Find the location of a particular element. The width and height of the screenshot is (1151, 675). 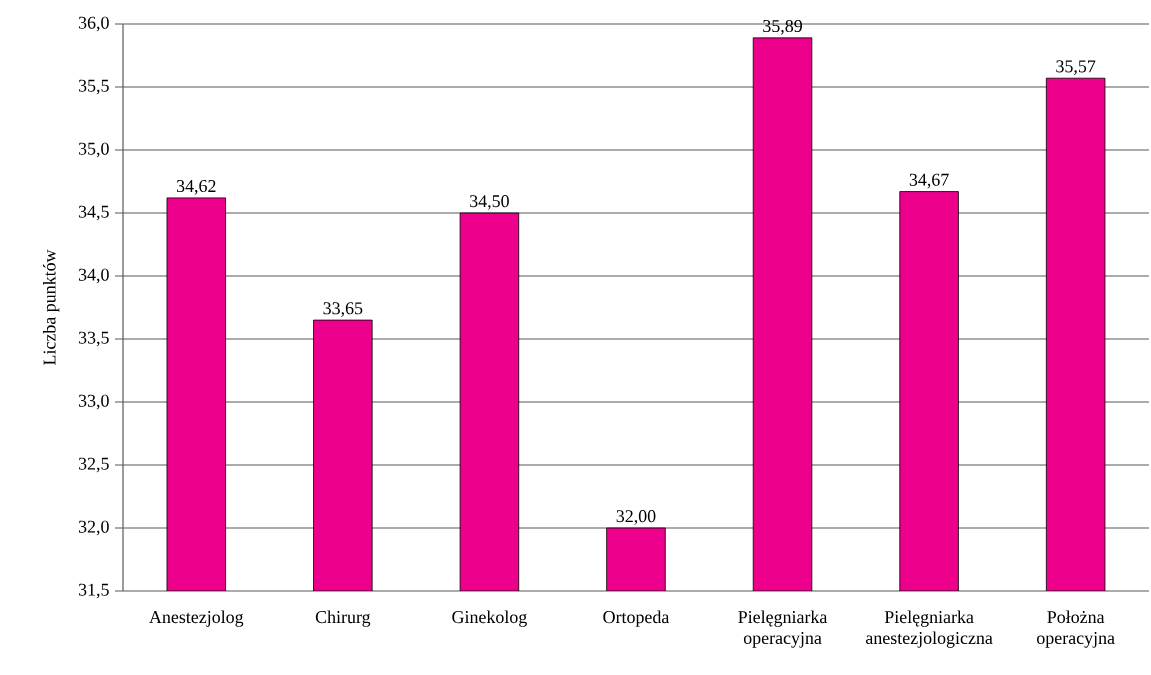

y-tick-label: 33,5 is located at coordinates (93, 339).